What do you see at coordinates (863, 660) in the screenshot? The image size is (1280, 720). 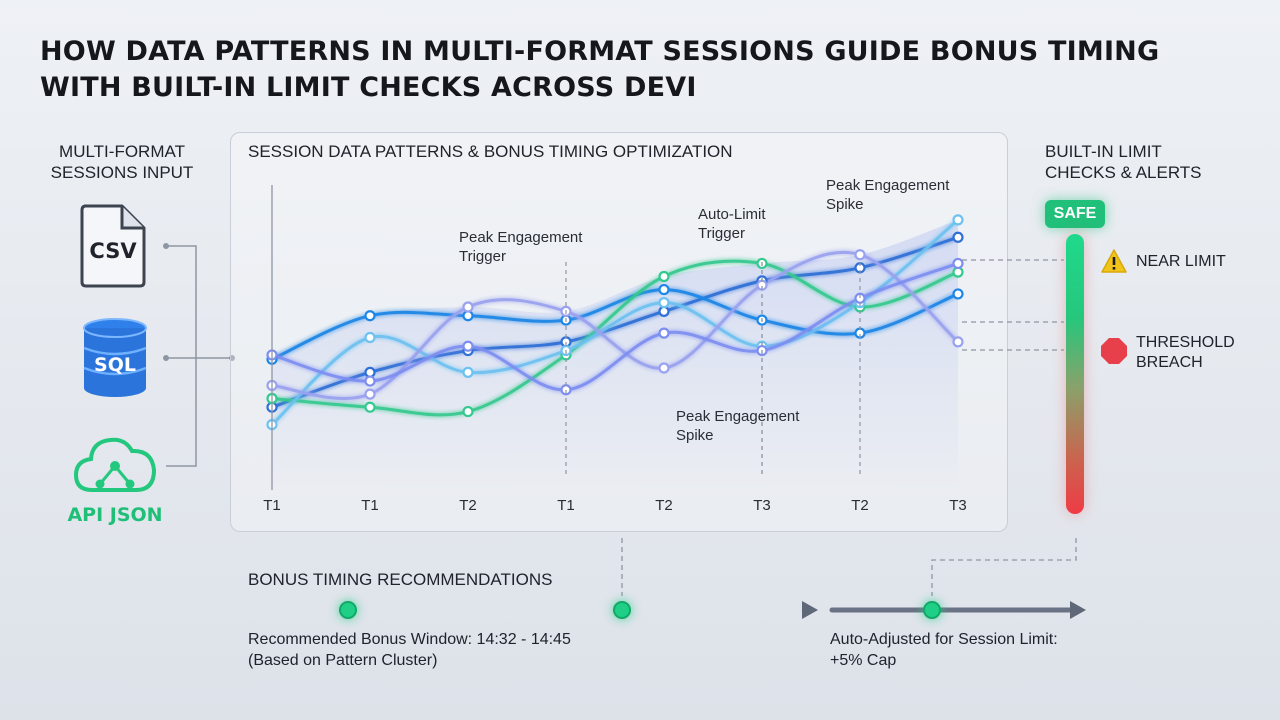 I see `auto-adjust-note: +5% Cap` at bounding box center [863, 660].